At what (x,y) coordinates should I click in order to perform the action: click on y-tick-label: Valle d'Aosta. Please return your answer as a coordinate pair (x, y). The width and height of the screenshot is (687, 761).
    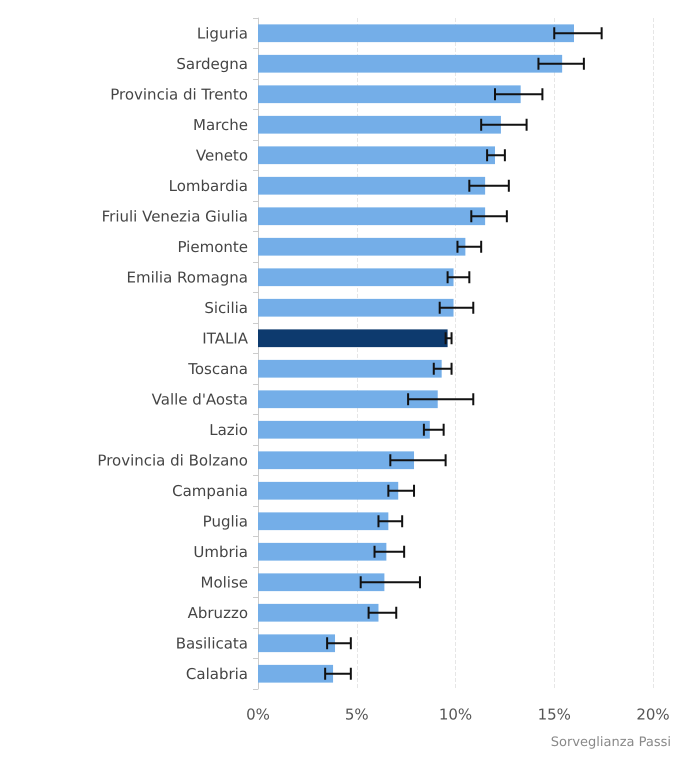
    Looking at the image, I should click on (200, 399).